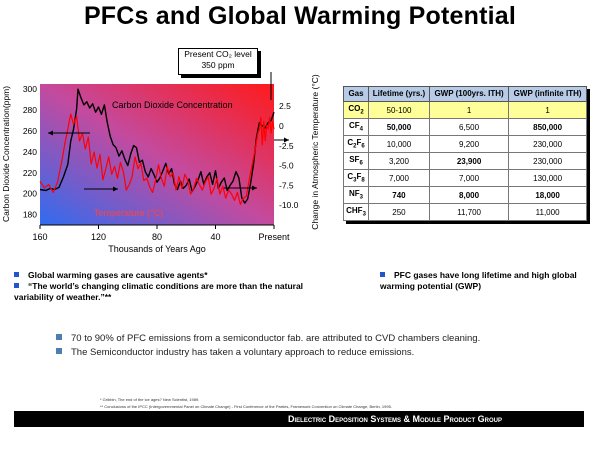 The image size is (600, 450). What do you see at coordinates (547, 94) in the screenshot?
I see `table-header-3: GWP (infinite ITH)` at bounding box center [547, 94].